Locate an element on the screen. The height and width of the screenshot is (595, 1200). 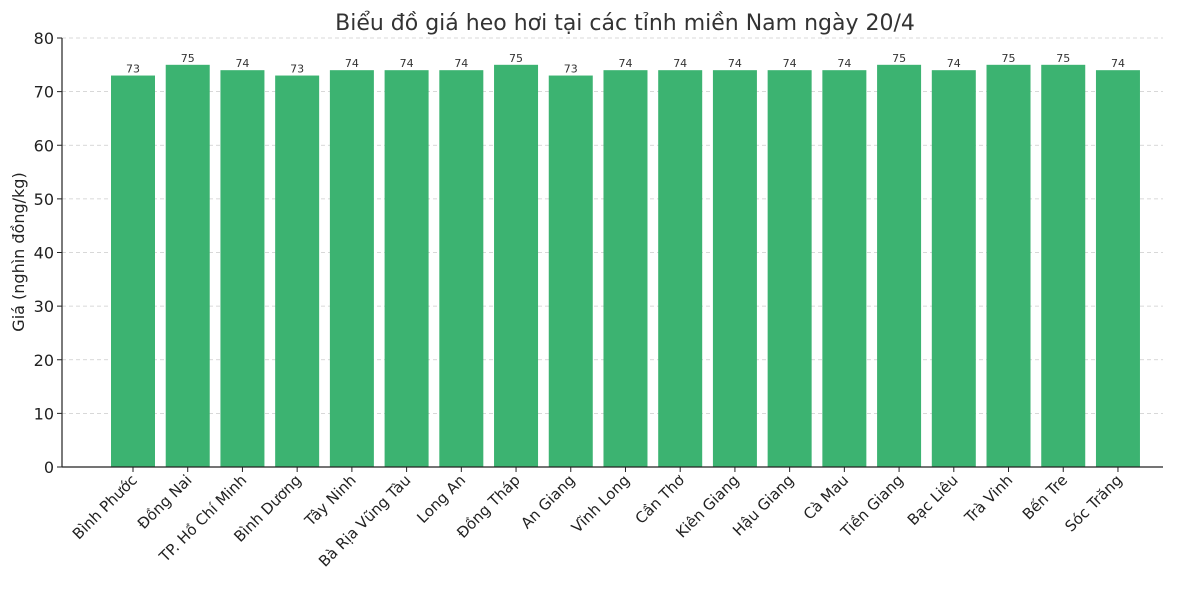
x-tick-label: Vĩnh Long is located at coordinates (600, 503).